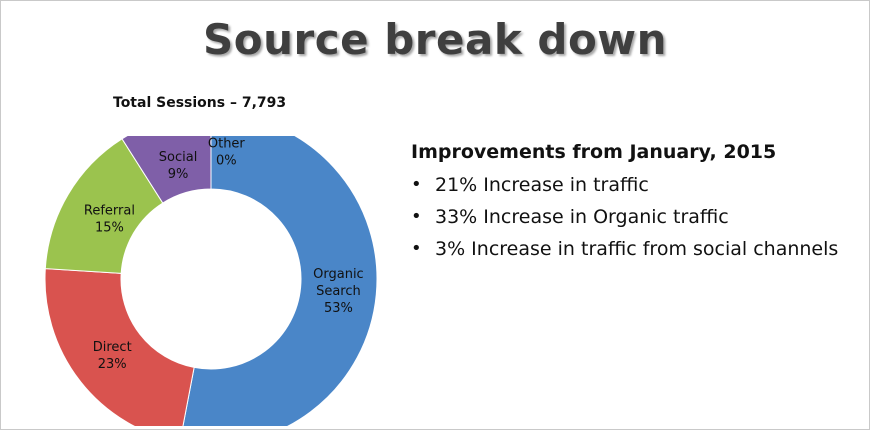 Image resolution: width=870 pixels, height=430 pixels. I want to click on total-sessions: Total Sessions – 7,793, so click(200, 103).